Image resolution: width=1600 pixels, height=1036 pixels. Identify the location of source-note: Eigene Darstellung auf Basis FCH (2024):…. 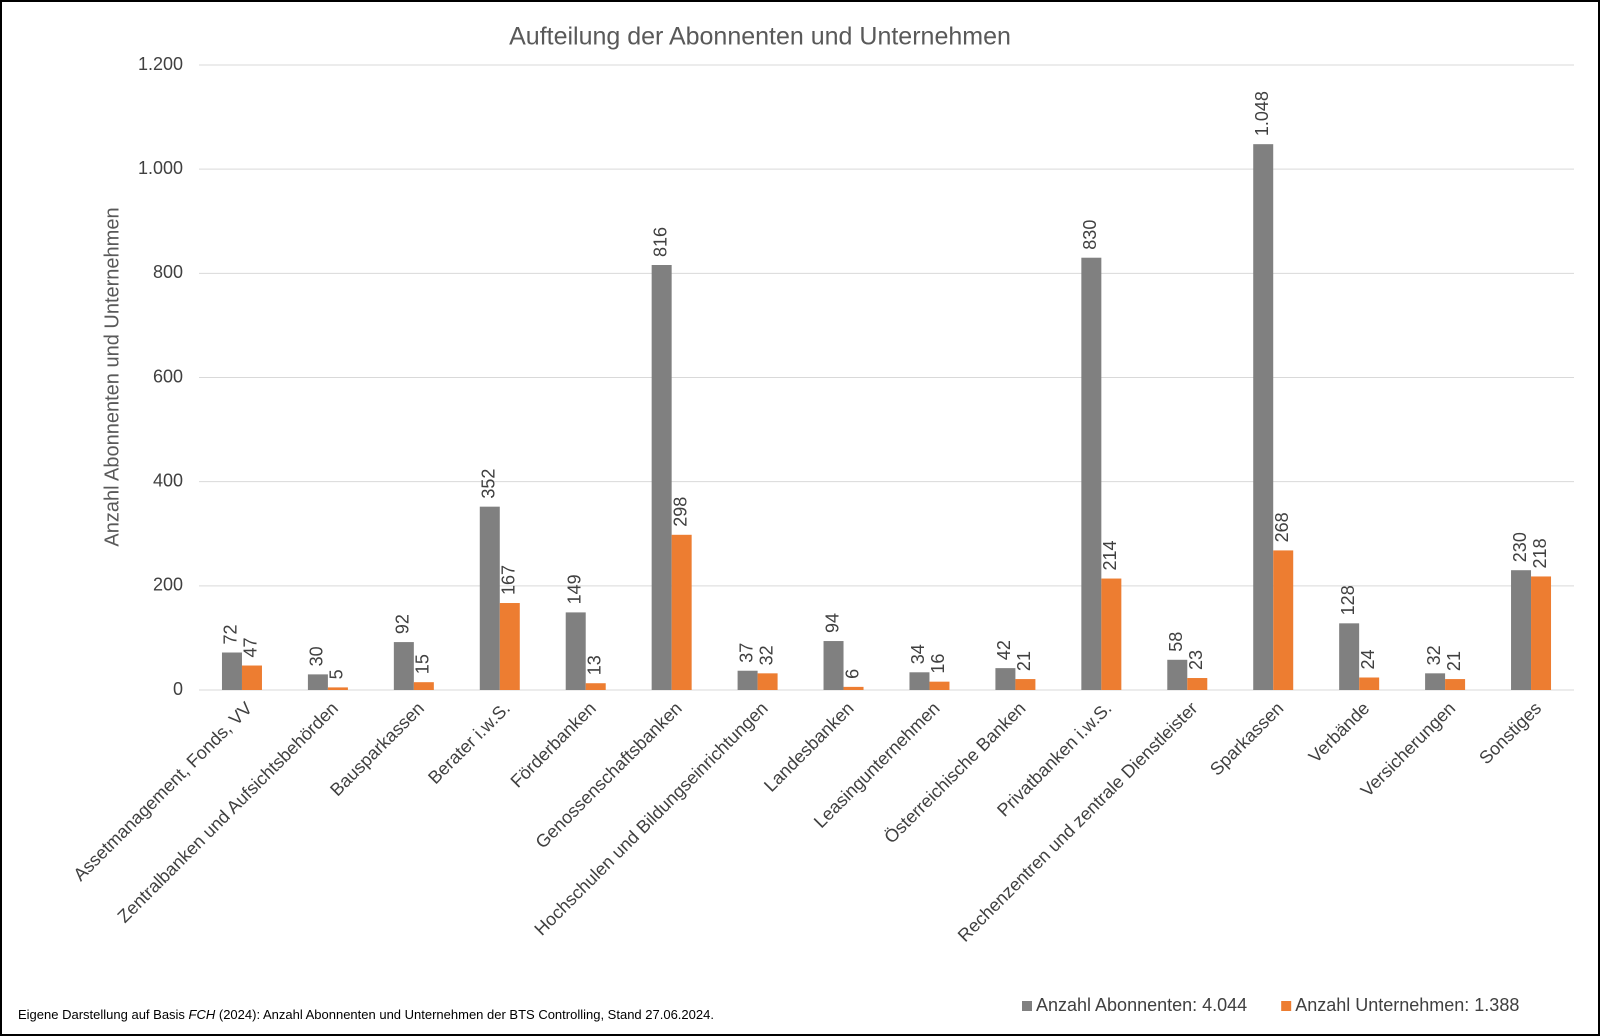
(366, 1014).